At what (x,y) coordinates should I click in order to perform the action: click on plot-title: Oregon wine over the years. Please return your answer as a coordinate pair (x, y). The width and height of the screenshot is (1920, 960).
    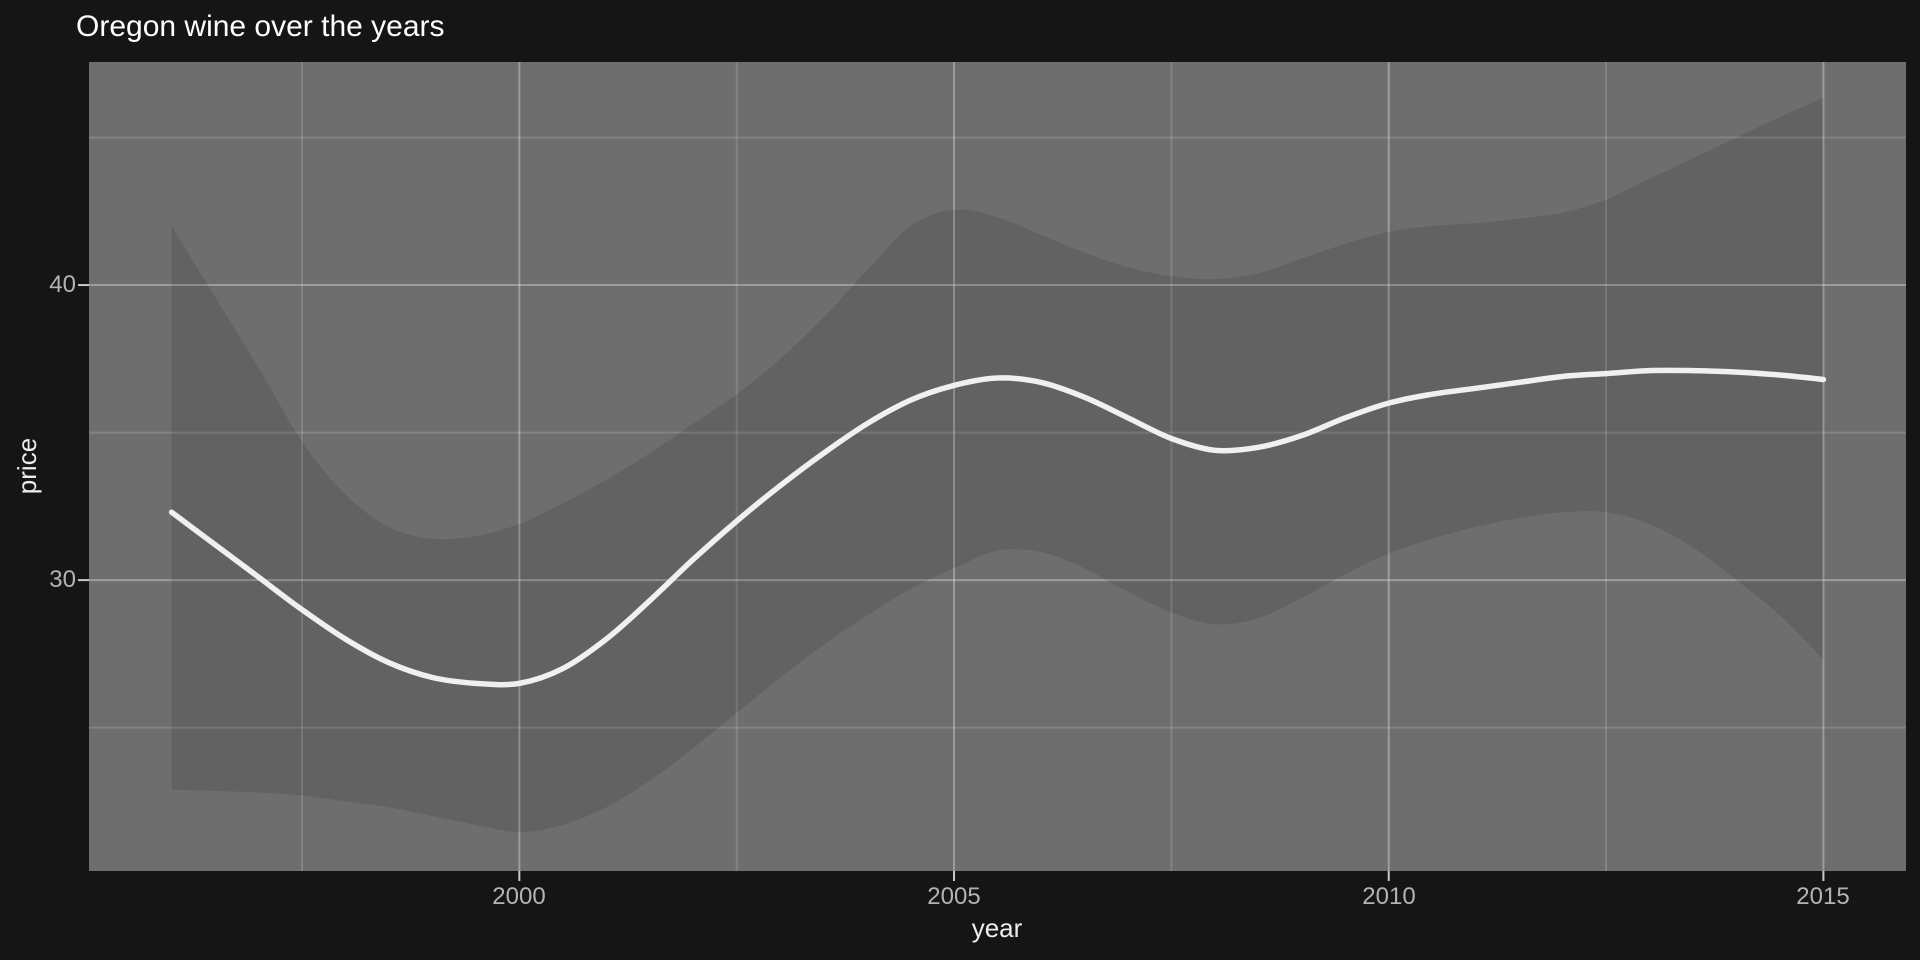
    Looking at the image, I should click on (260, 26).